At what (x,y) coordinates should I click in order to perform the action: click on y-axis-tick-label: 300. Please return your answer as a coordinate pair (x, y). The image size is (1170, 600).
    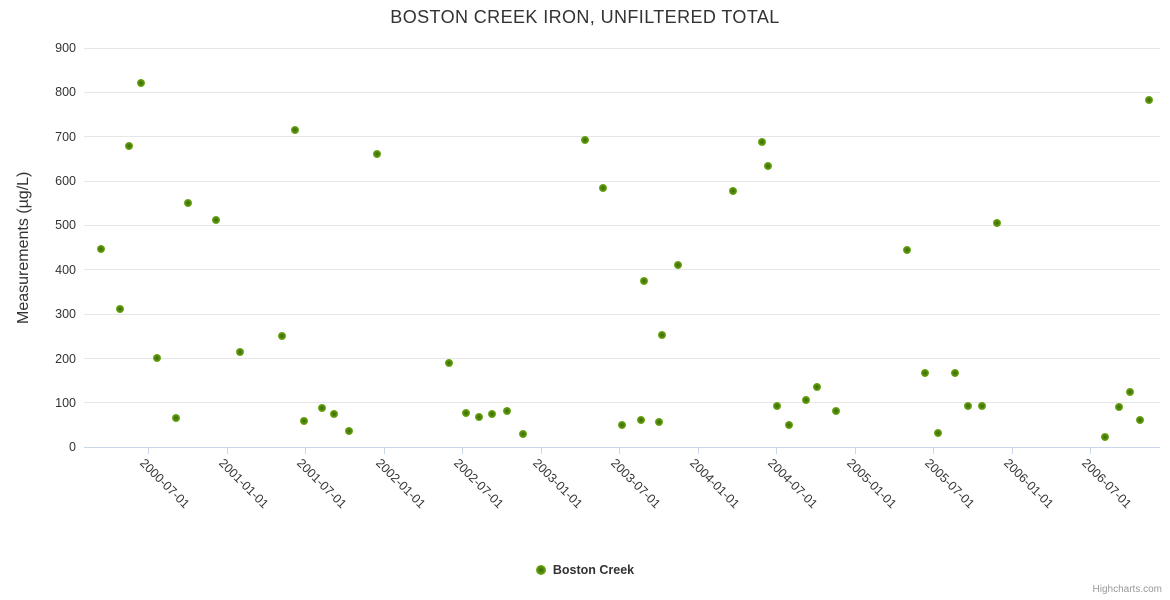
    Looking at the image, I should click on (65, 314).